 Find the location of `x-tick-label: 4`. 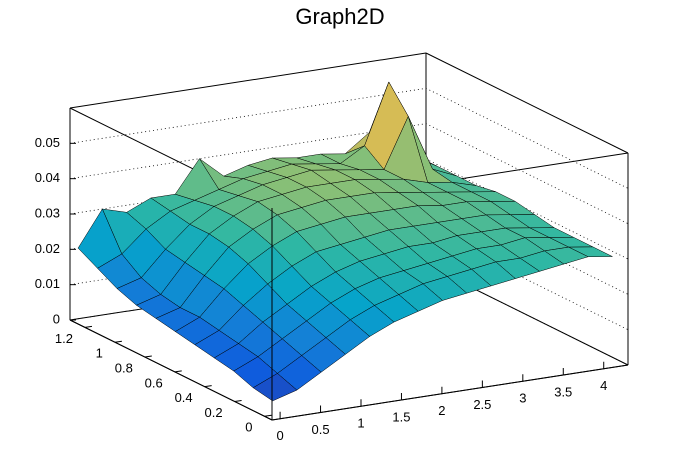

x-tick-label: 4 is located at coordinates (603, 385).